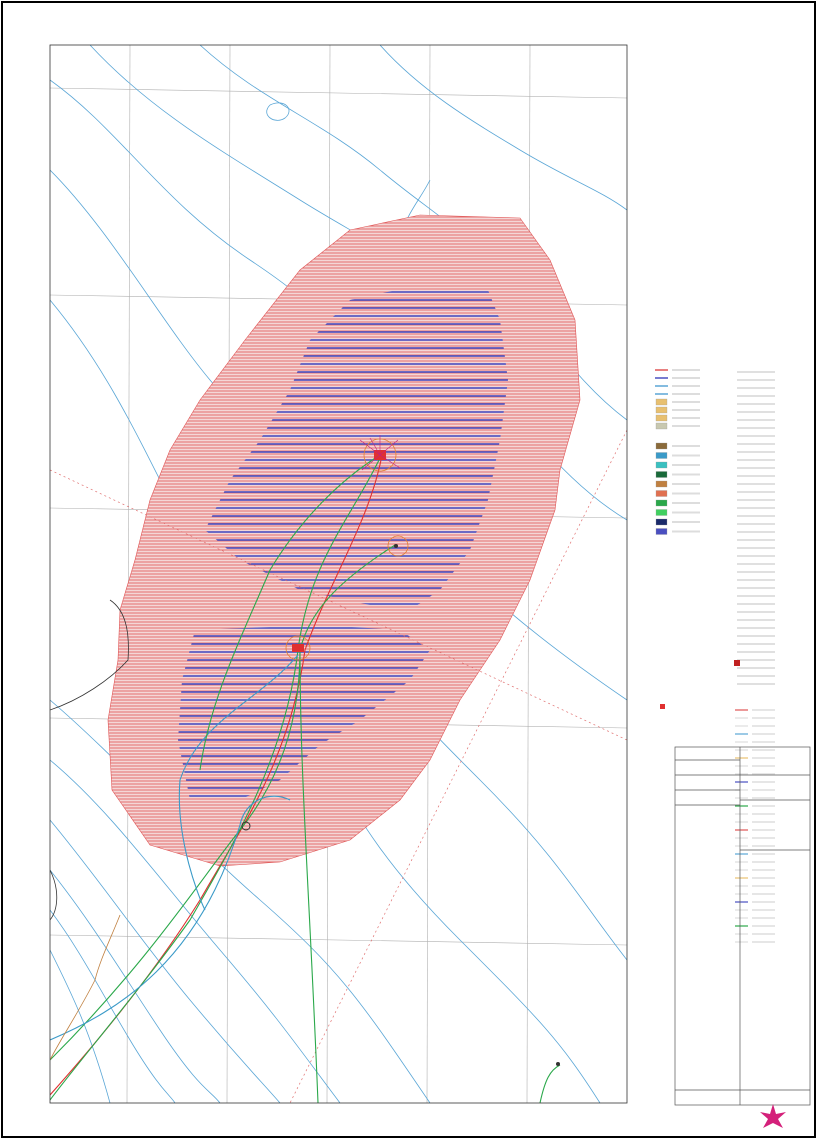 The height and width of the screenshot is (1139, 817). I want to click on title-block, so click(742, 926).